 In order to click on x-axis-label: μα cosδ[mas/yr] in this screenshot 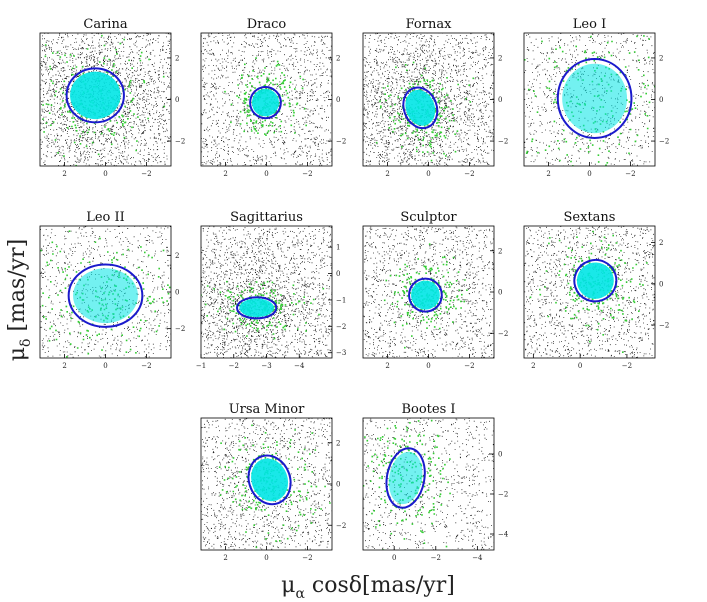, I will do `click(368, 587)`.